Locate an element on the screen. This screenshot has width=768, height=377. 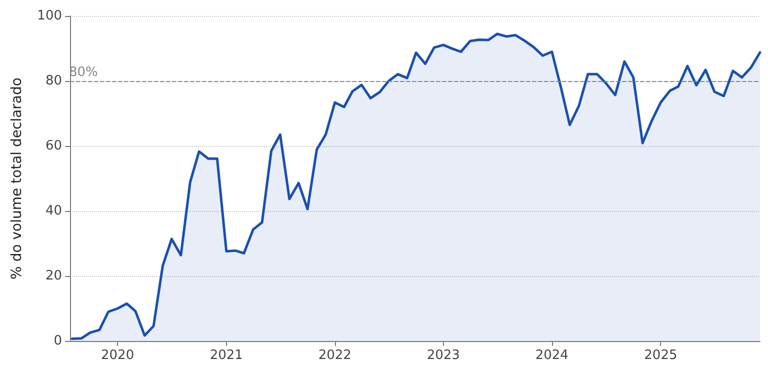
x-tick-label: 2021 is located at coordinates (226, 355).